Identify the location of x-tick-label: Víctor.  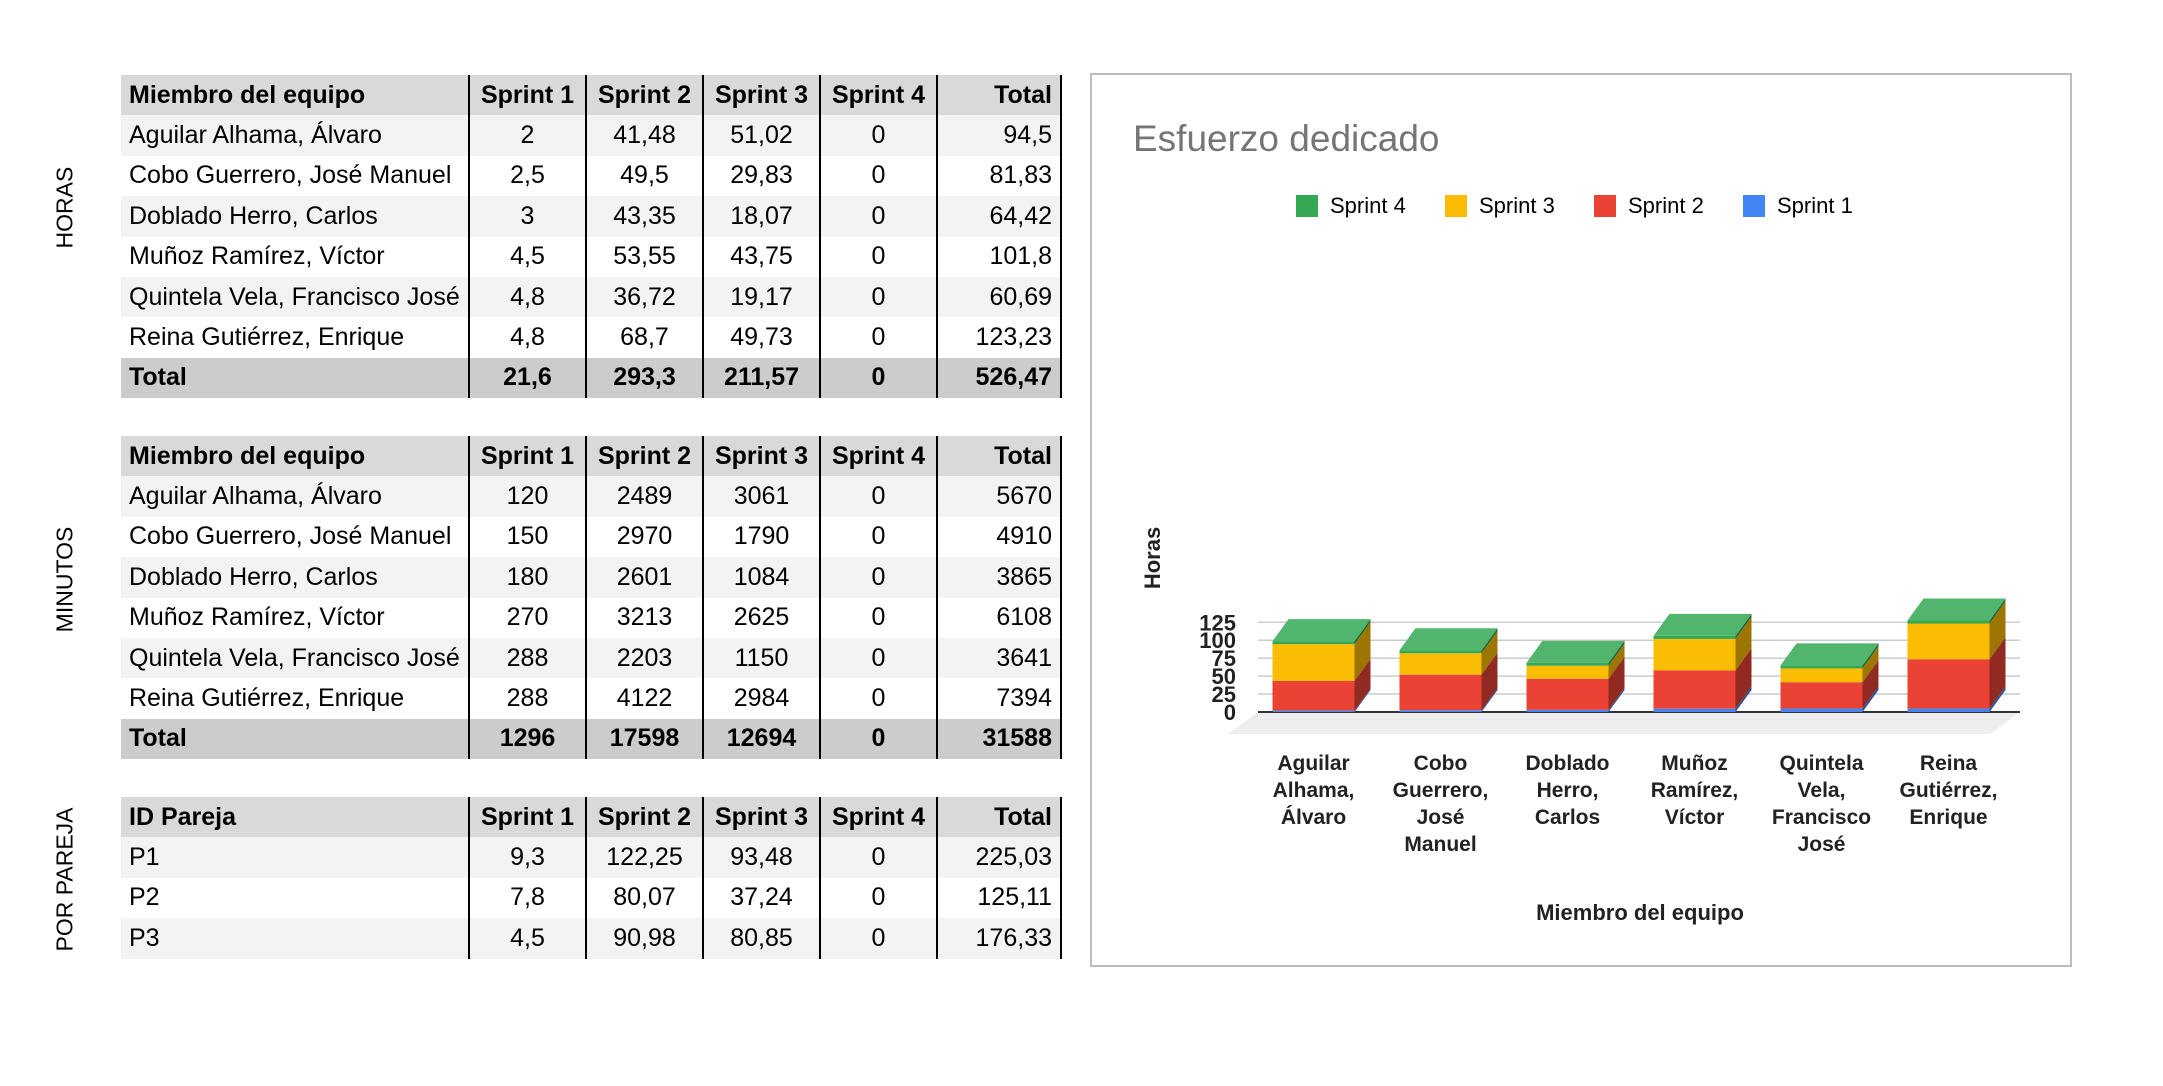
(1695, 817).